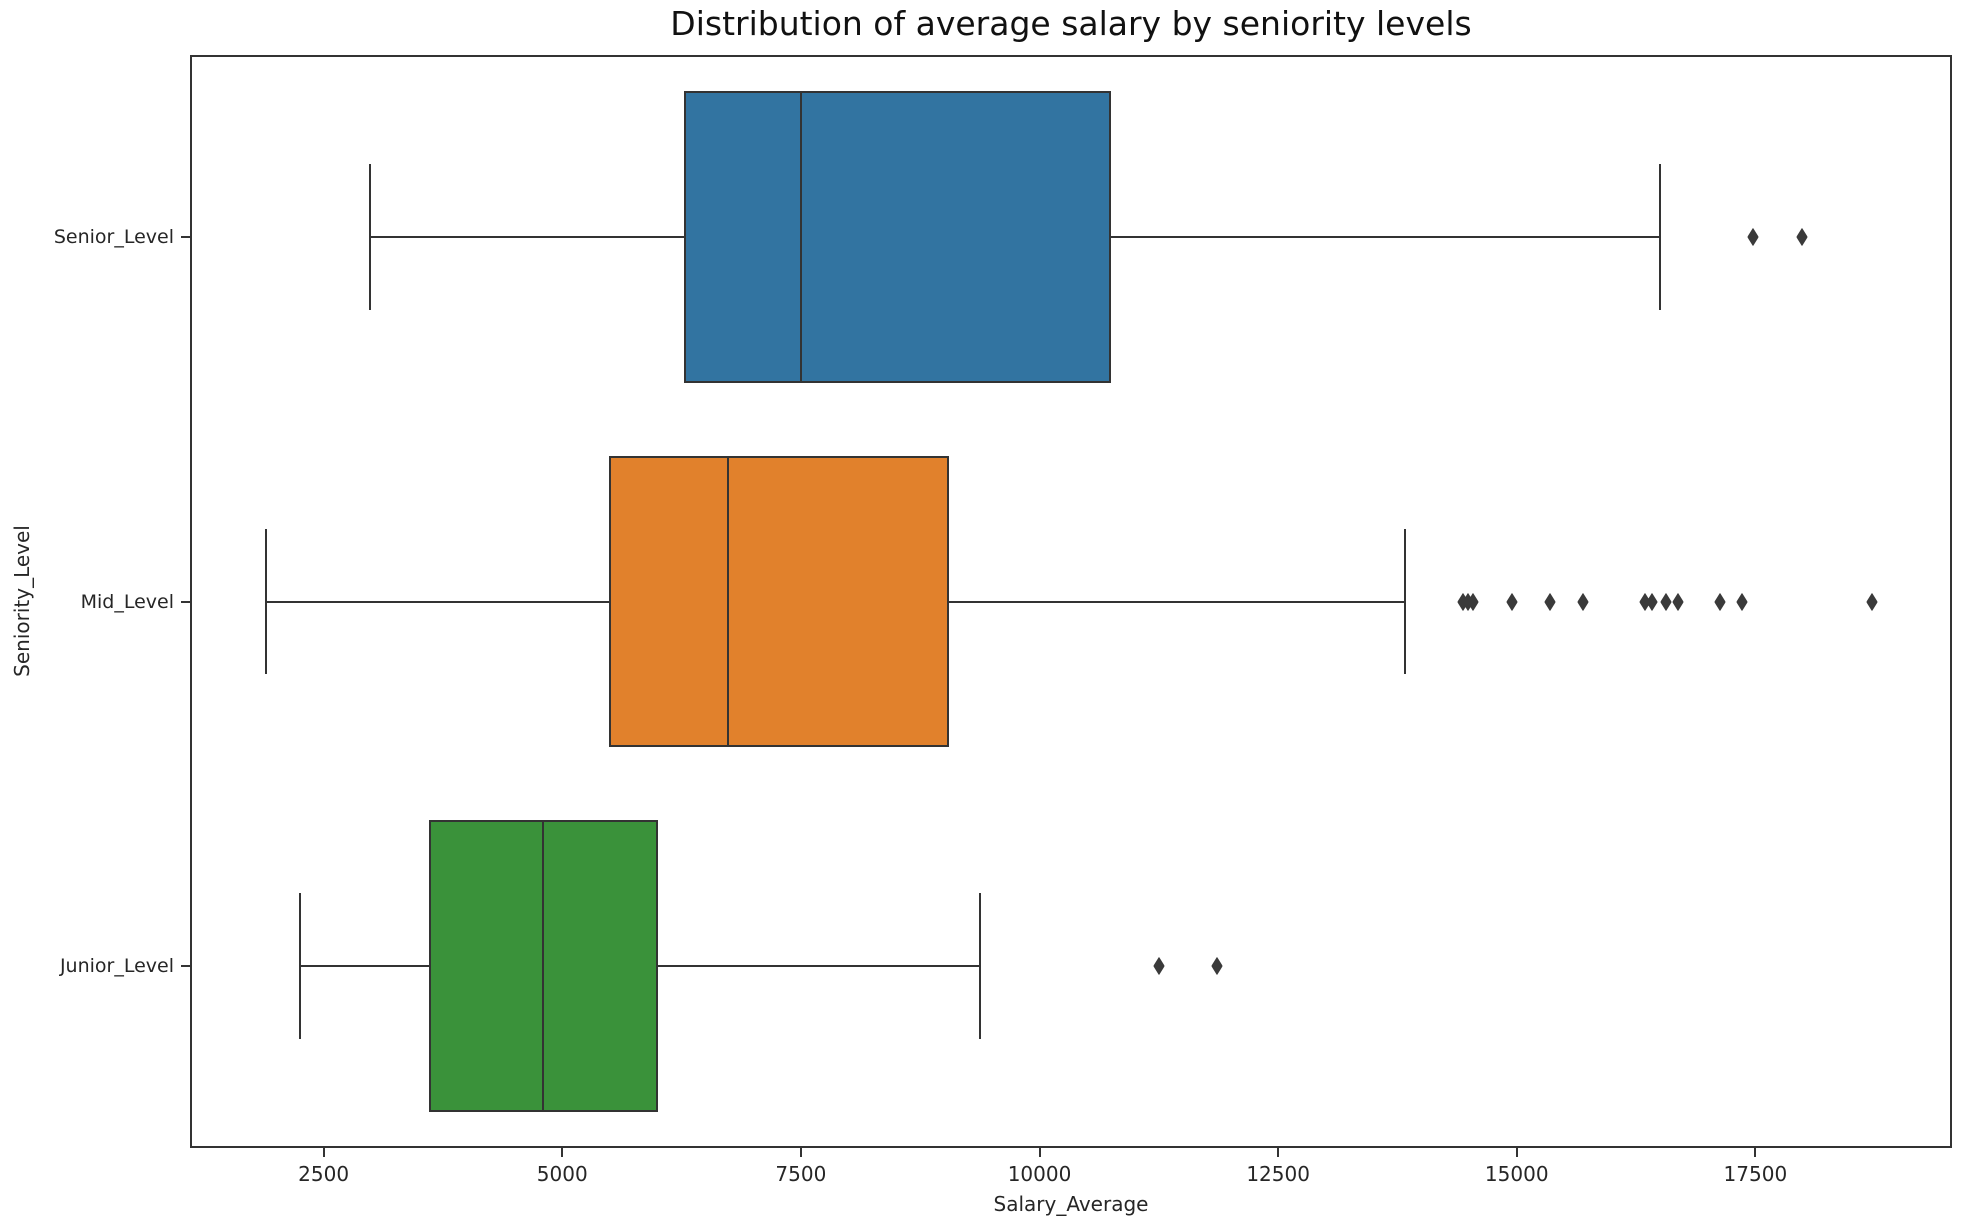 The width and height of the screenshot is (1987, 1220). What do you see at coordinates (800, 237) in the screenshot?
I see `median-line-senior-level` at bounding box center [800, 237].